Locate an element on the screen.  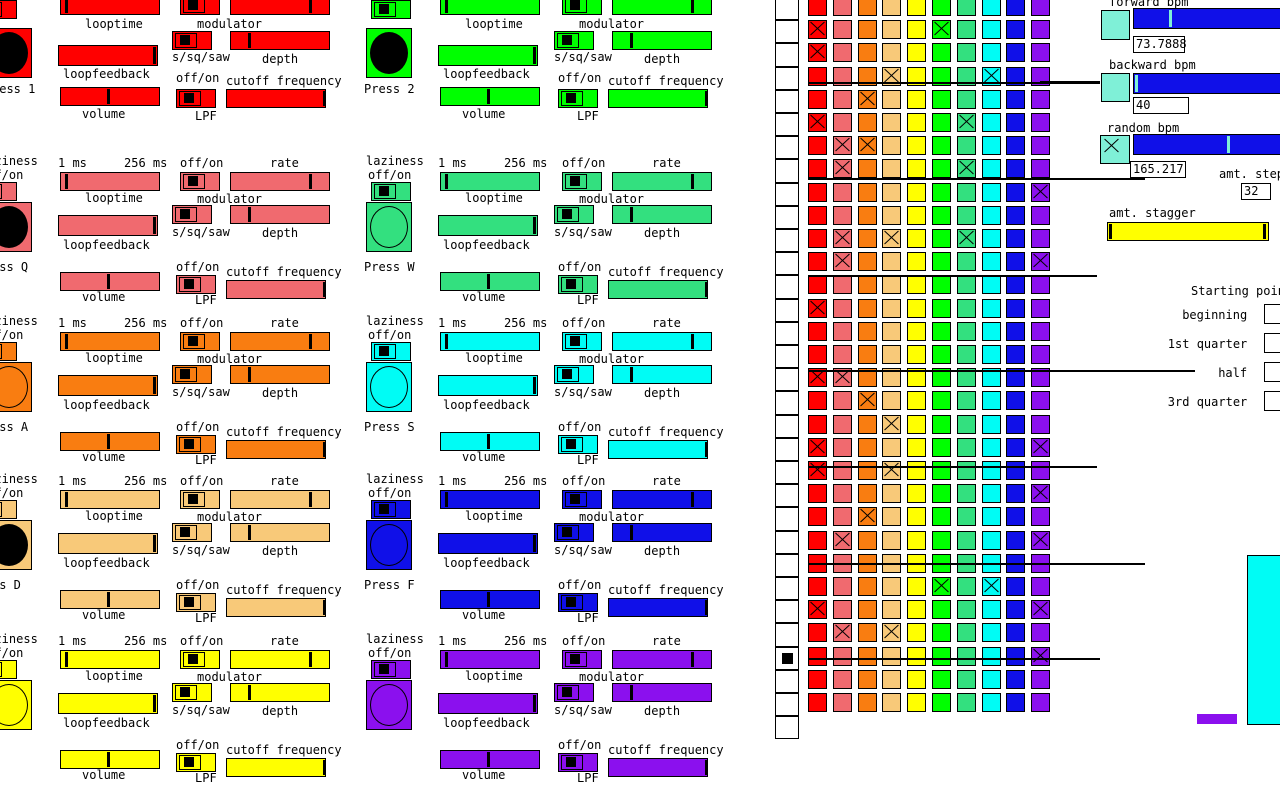
amt-stagger-slider is located at coordinates (1188, 231).